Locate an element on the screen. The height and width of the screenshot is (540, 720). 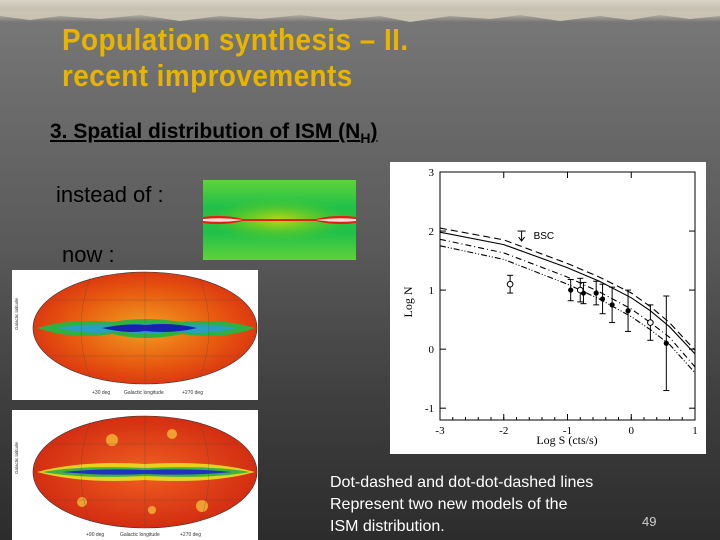
series-line-dotdotdash is located at coordinates (567, 309).